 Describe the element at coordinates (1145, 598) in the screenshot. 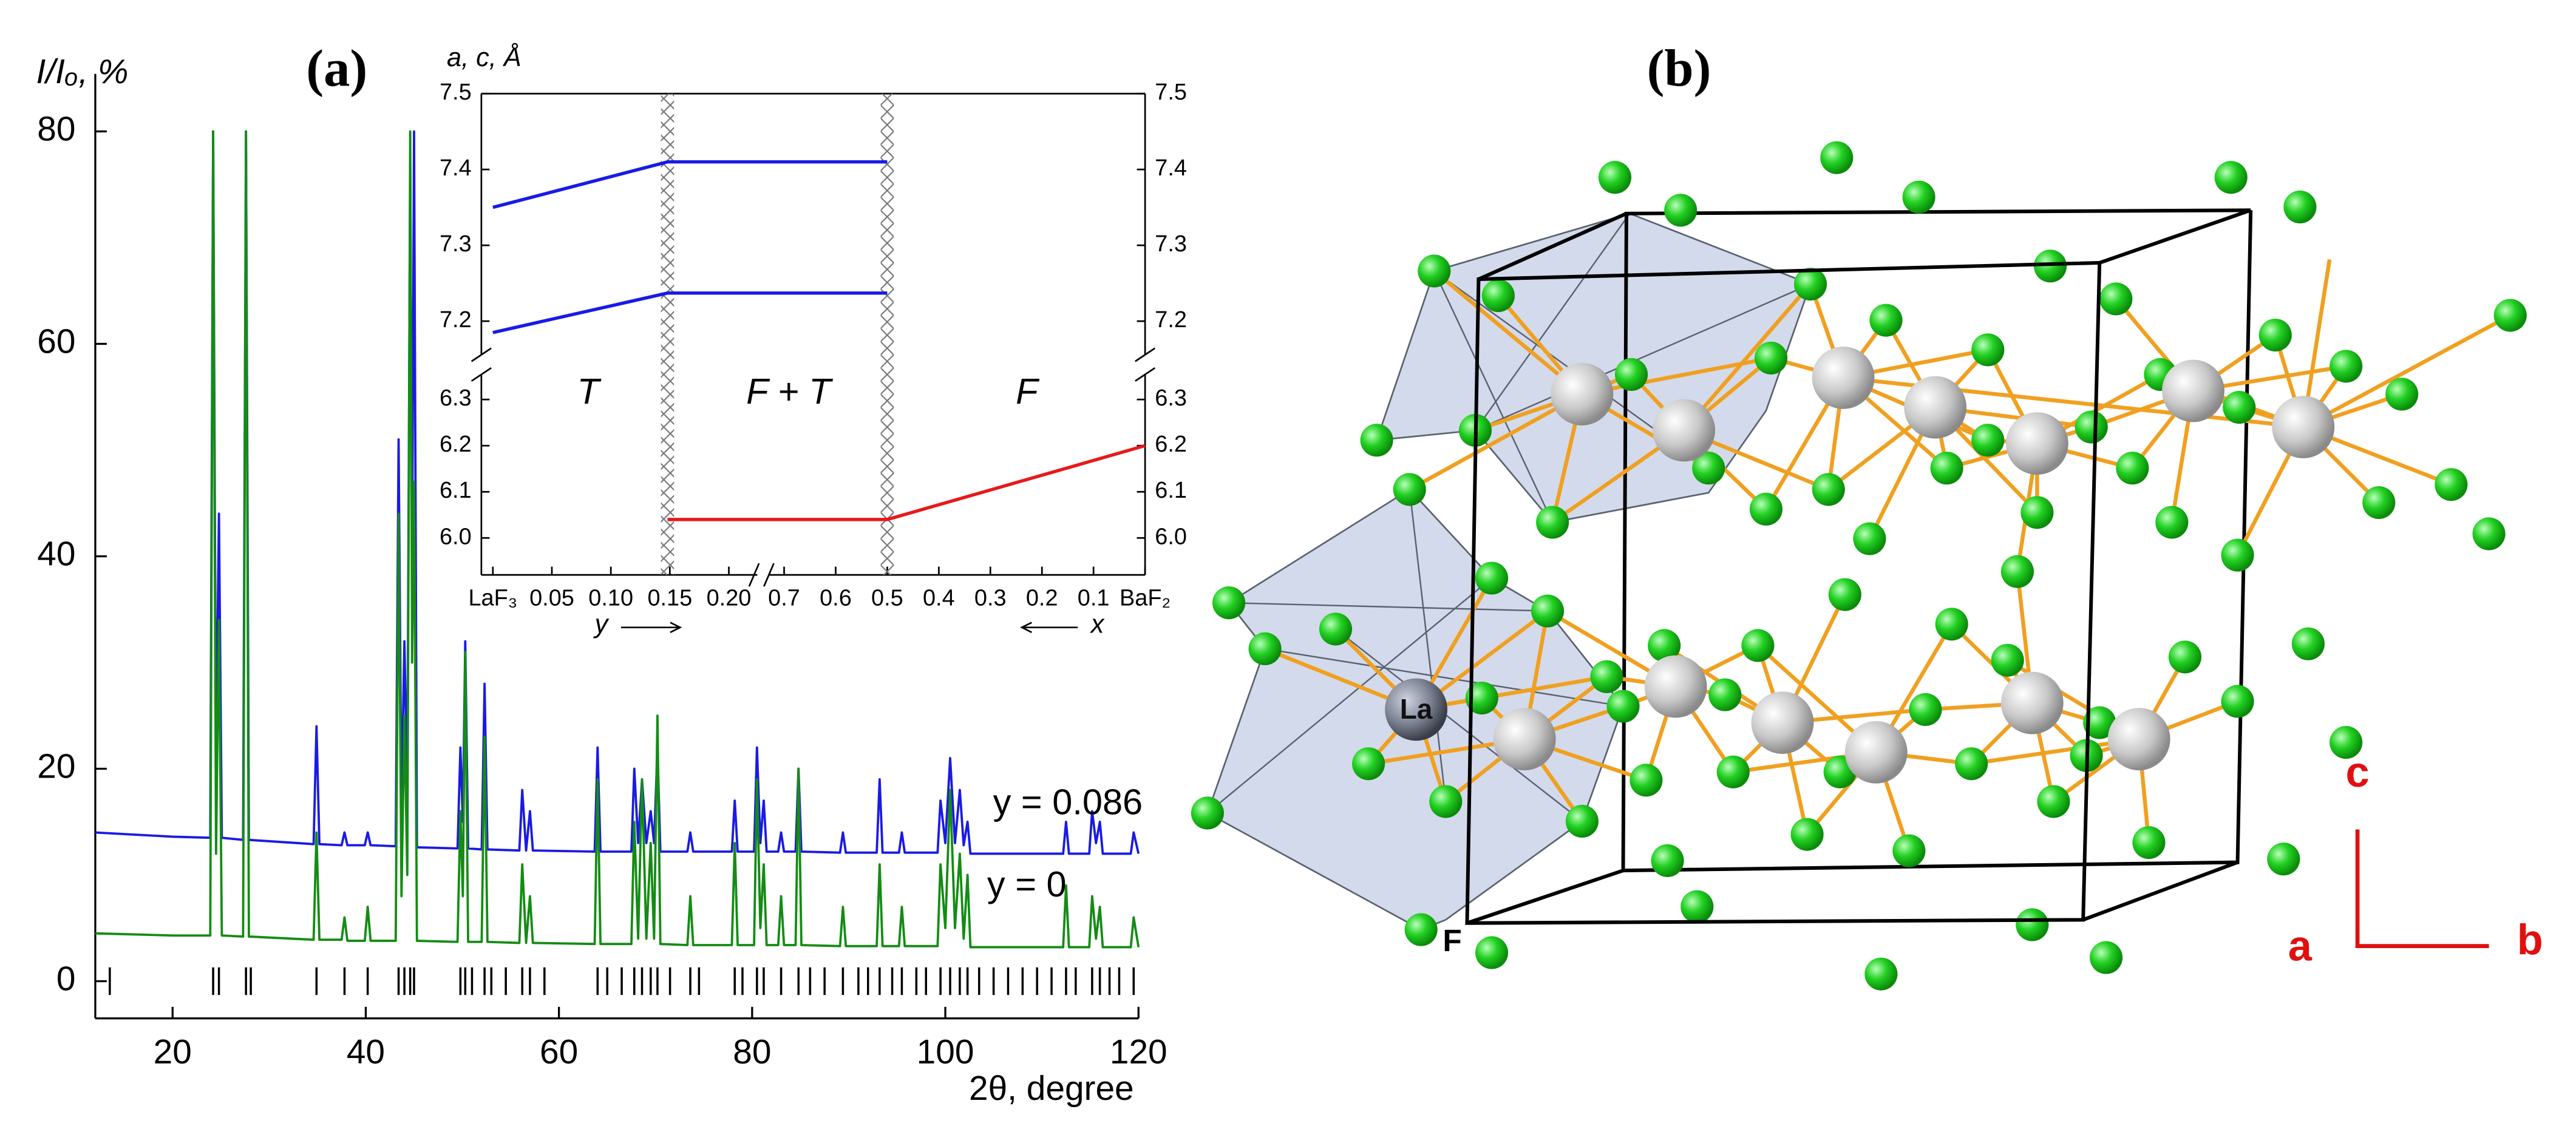

I see `inset-x-tick-label: BaF₂` at that location.